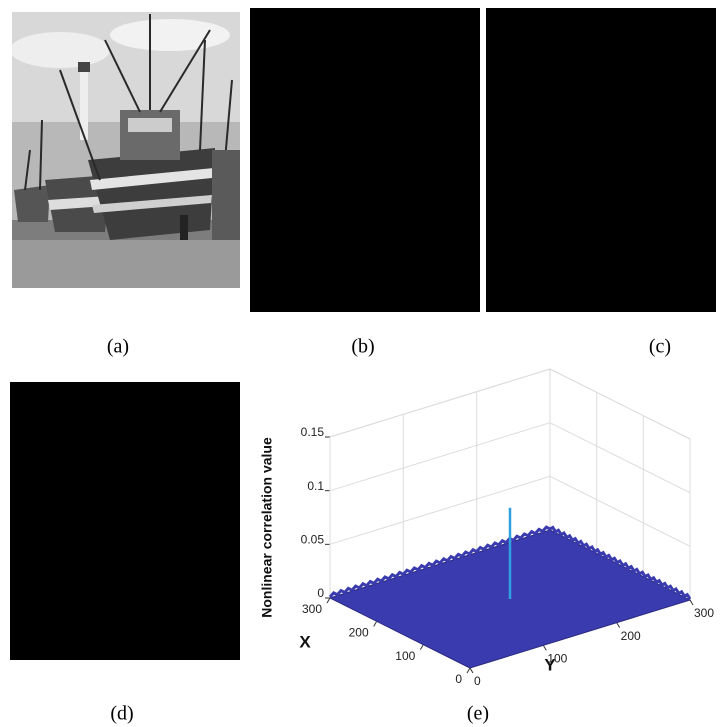  Describe the element at coordinates (631, 636) in the screenshot. I see `y-tick-label: 200` at that location.